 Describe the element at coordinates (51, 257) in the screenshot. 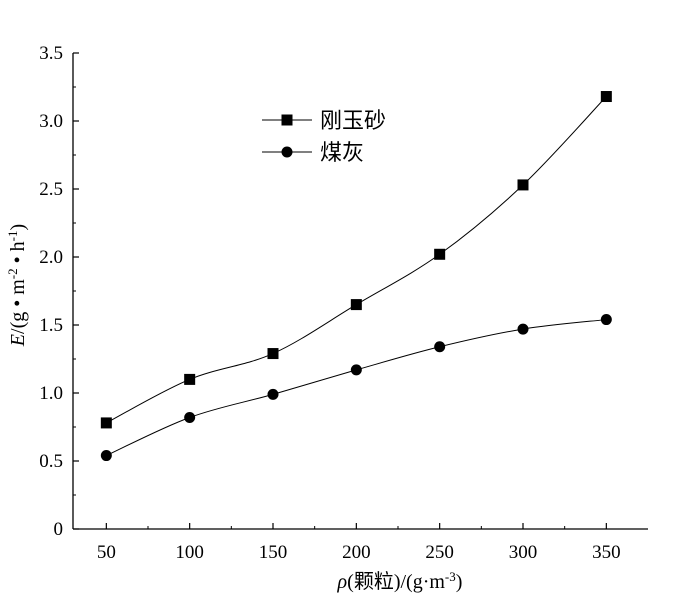

I see `y-tick-label: 2.0` at that location.